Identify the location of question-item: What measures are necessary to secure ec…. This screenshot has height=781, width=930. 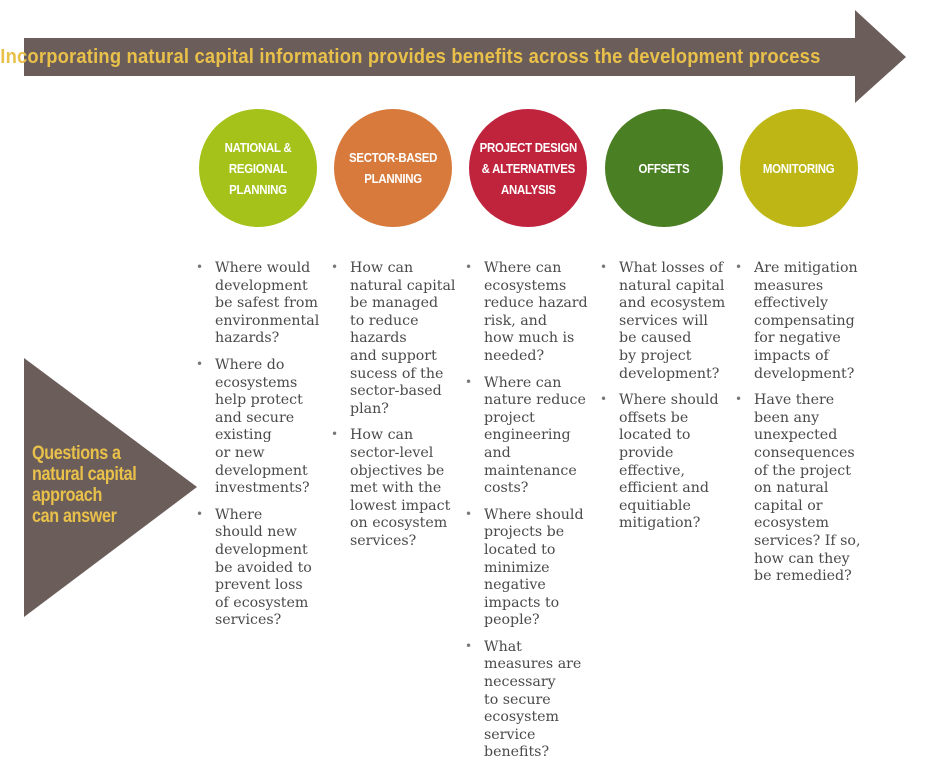
(530, 700).